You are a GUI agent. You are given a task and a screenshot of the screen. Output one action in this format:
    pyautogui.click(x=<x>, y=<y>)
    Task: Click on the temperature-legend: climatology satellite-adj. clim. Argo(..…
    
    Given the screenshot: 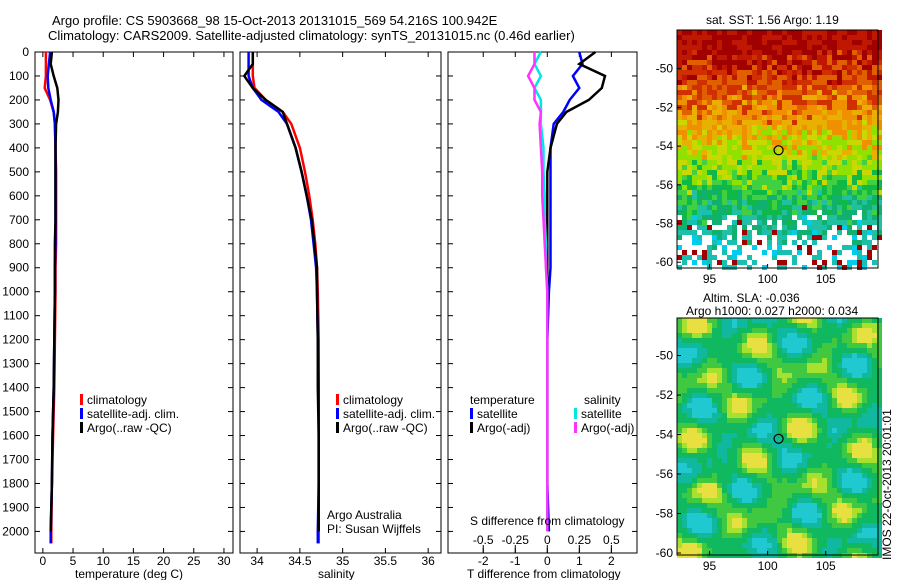 What is the action you would take?
    pyautogui.click(x=129, y=414)
    